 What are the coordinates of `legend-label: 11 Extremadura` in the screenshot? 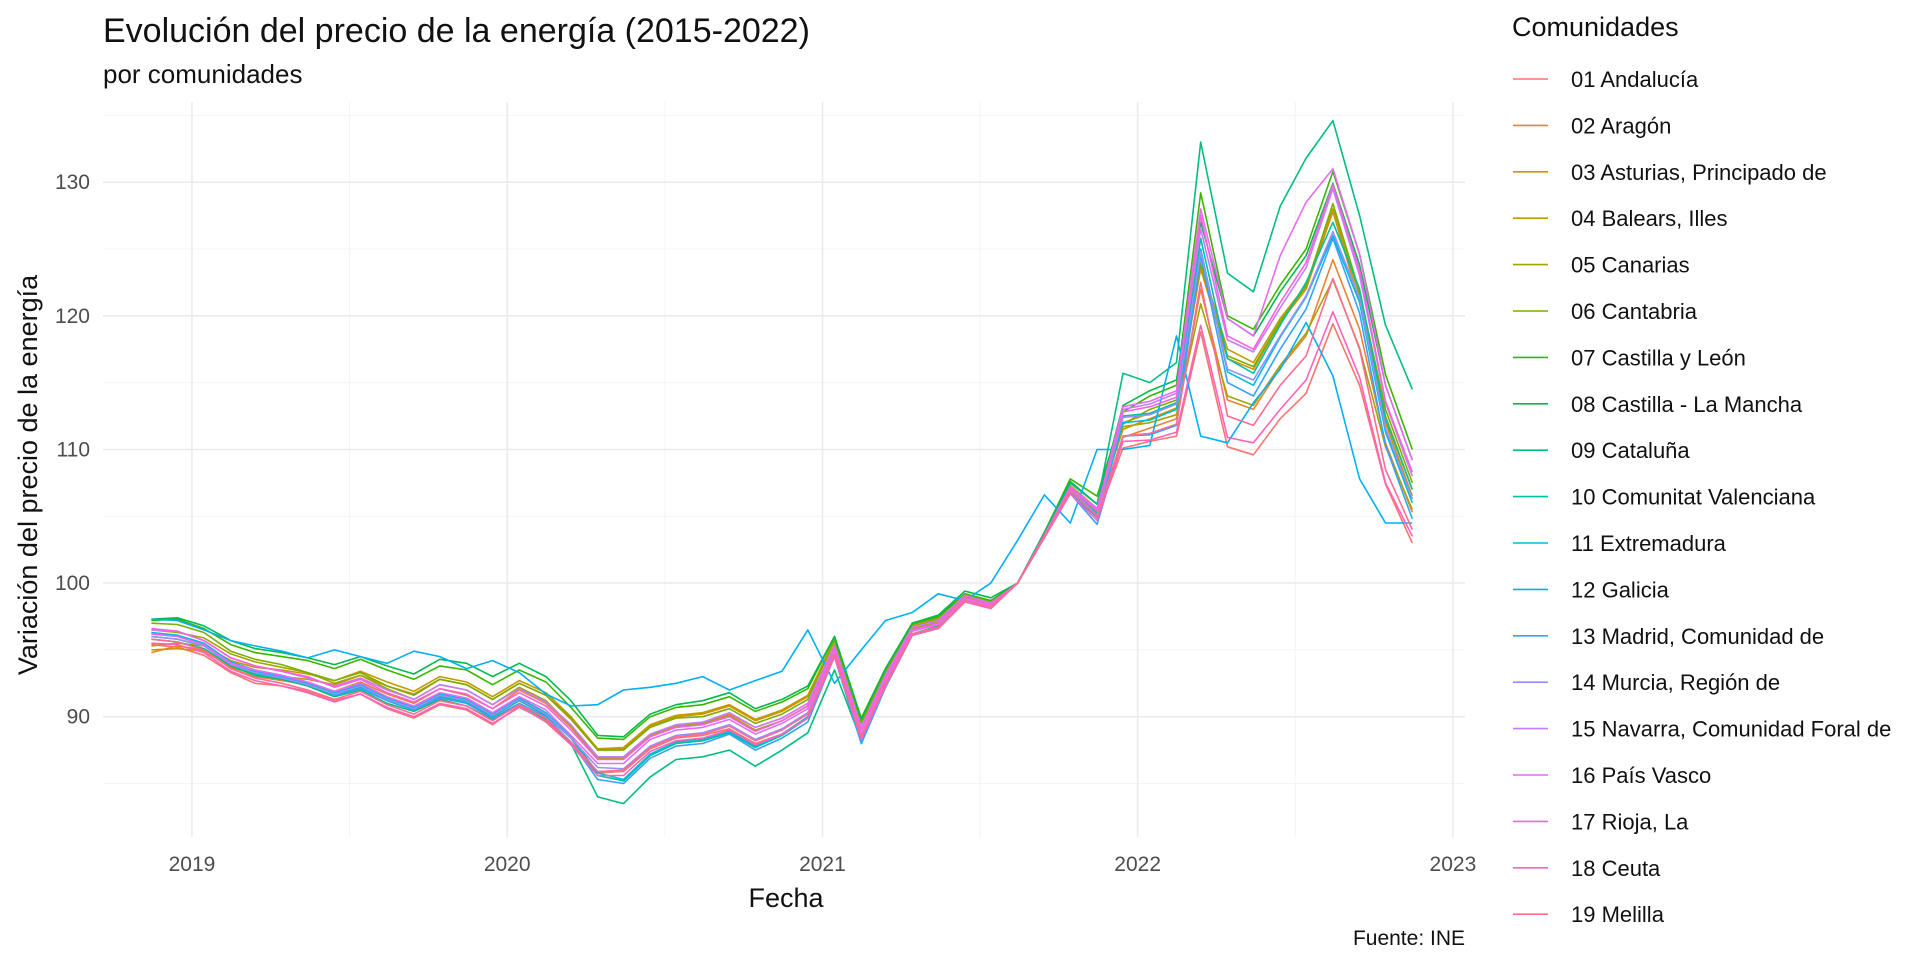 It's located at (1649, 543).